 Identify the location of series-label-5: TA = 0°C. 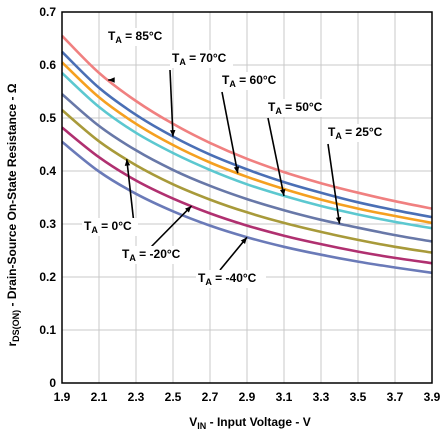
(108, 227).